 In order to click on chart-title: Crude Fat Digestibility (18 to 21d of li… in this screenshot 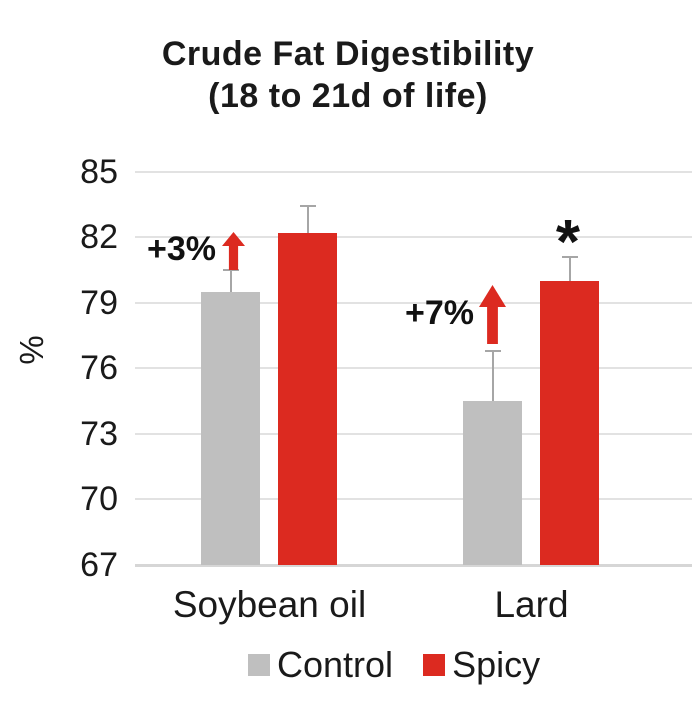, I will do `click(348, 75)`.